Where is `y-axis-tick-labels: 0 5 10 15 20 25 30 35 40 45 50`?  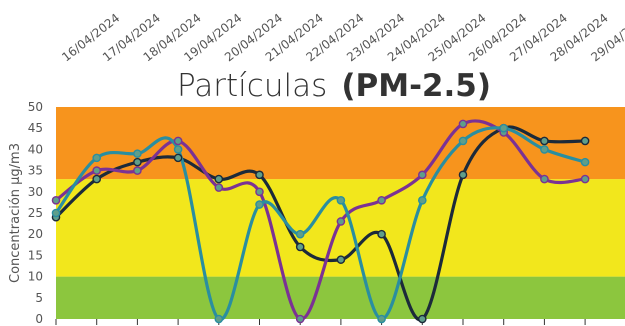 y-axis-tick-labels: 0 5 10 15 20 25 30 35 40 45 50 is located at coordinates (35, 213).